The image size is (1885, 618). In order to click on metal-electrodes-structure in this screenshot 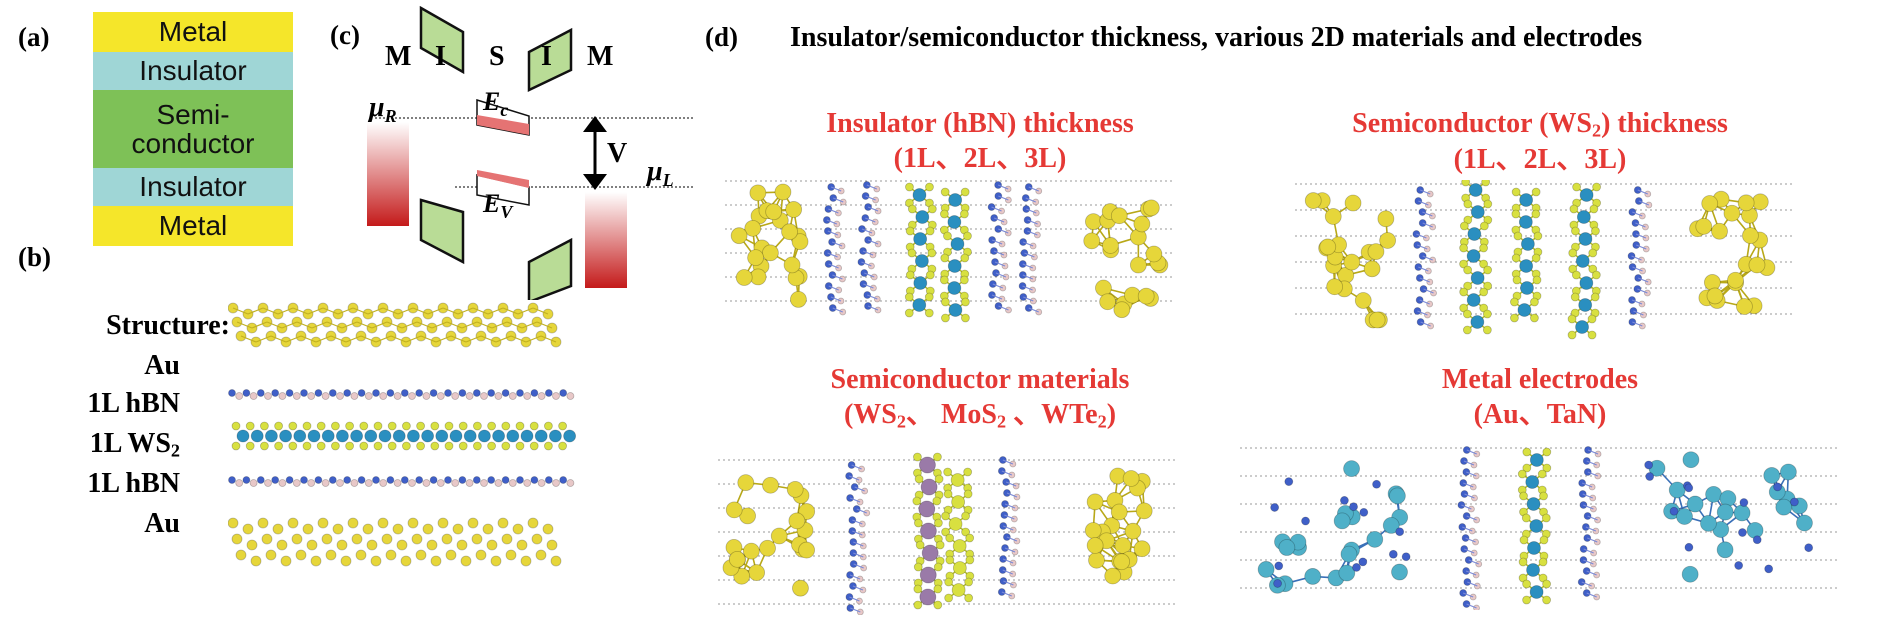, I will do `click(1540, 528)`.